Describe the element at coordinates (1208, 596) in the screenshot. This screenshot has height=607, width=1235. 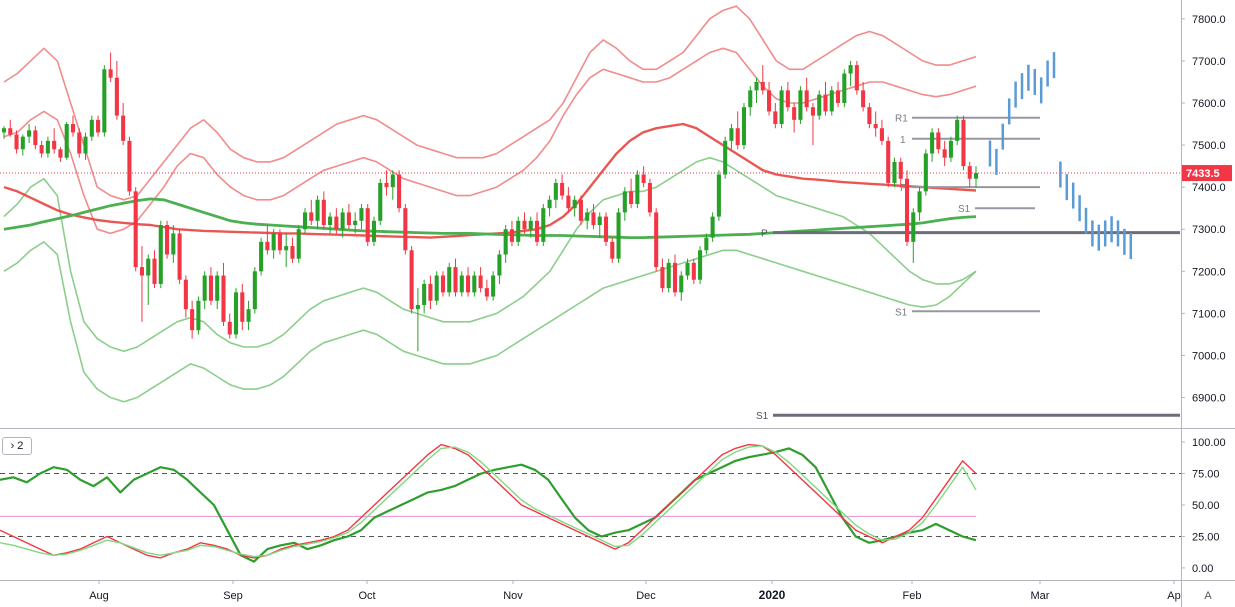
I see `auto-scale-button: A` at that location.